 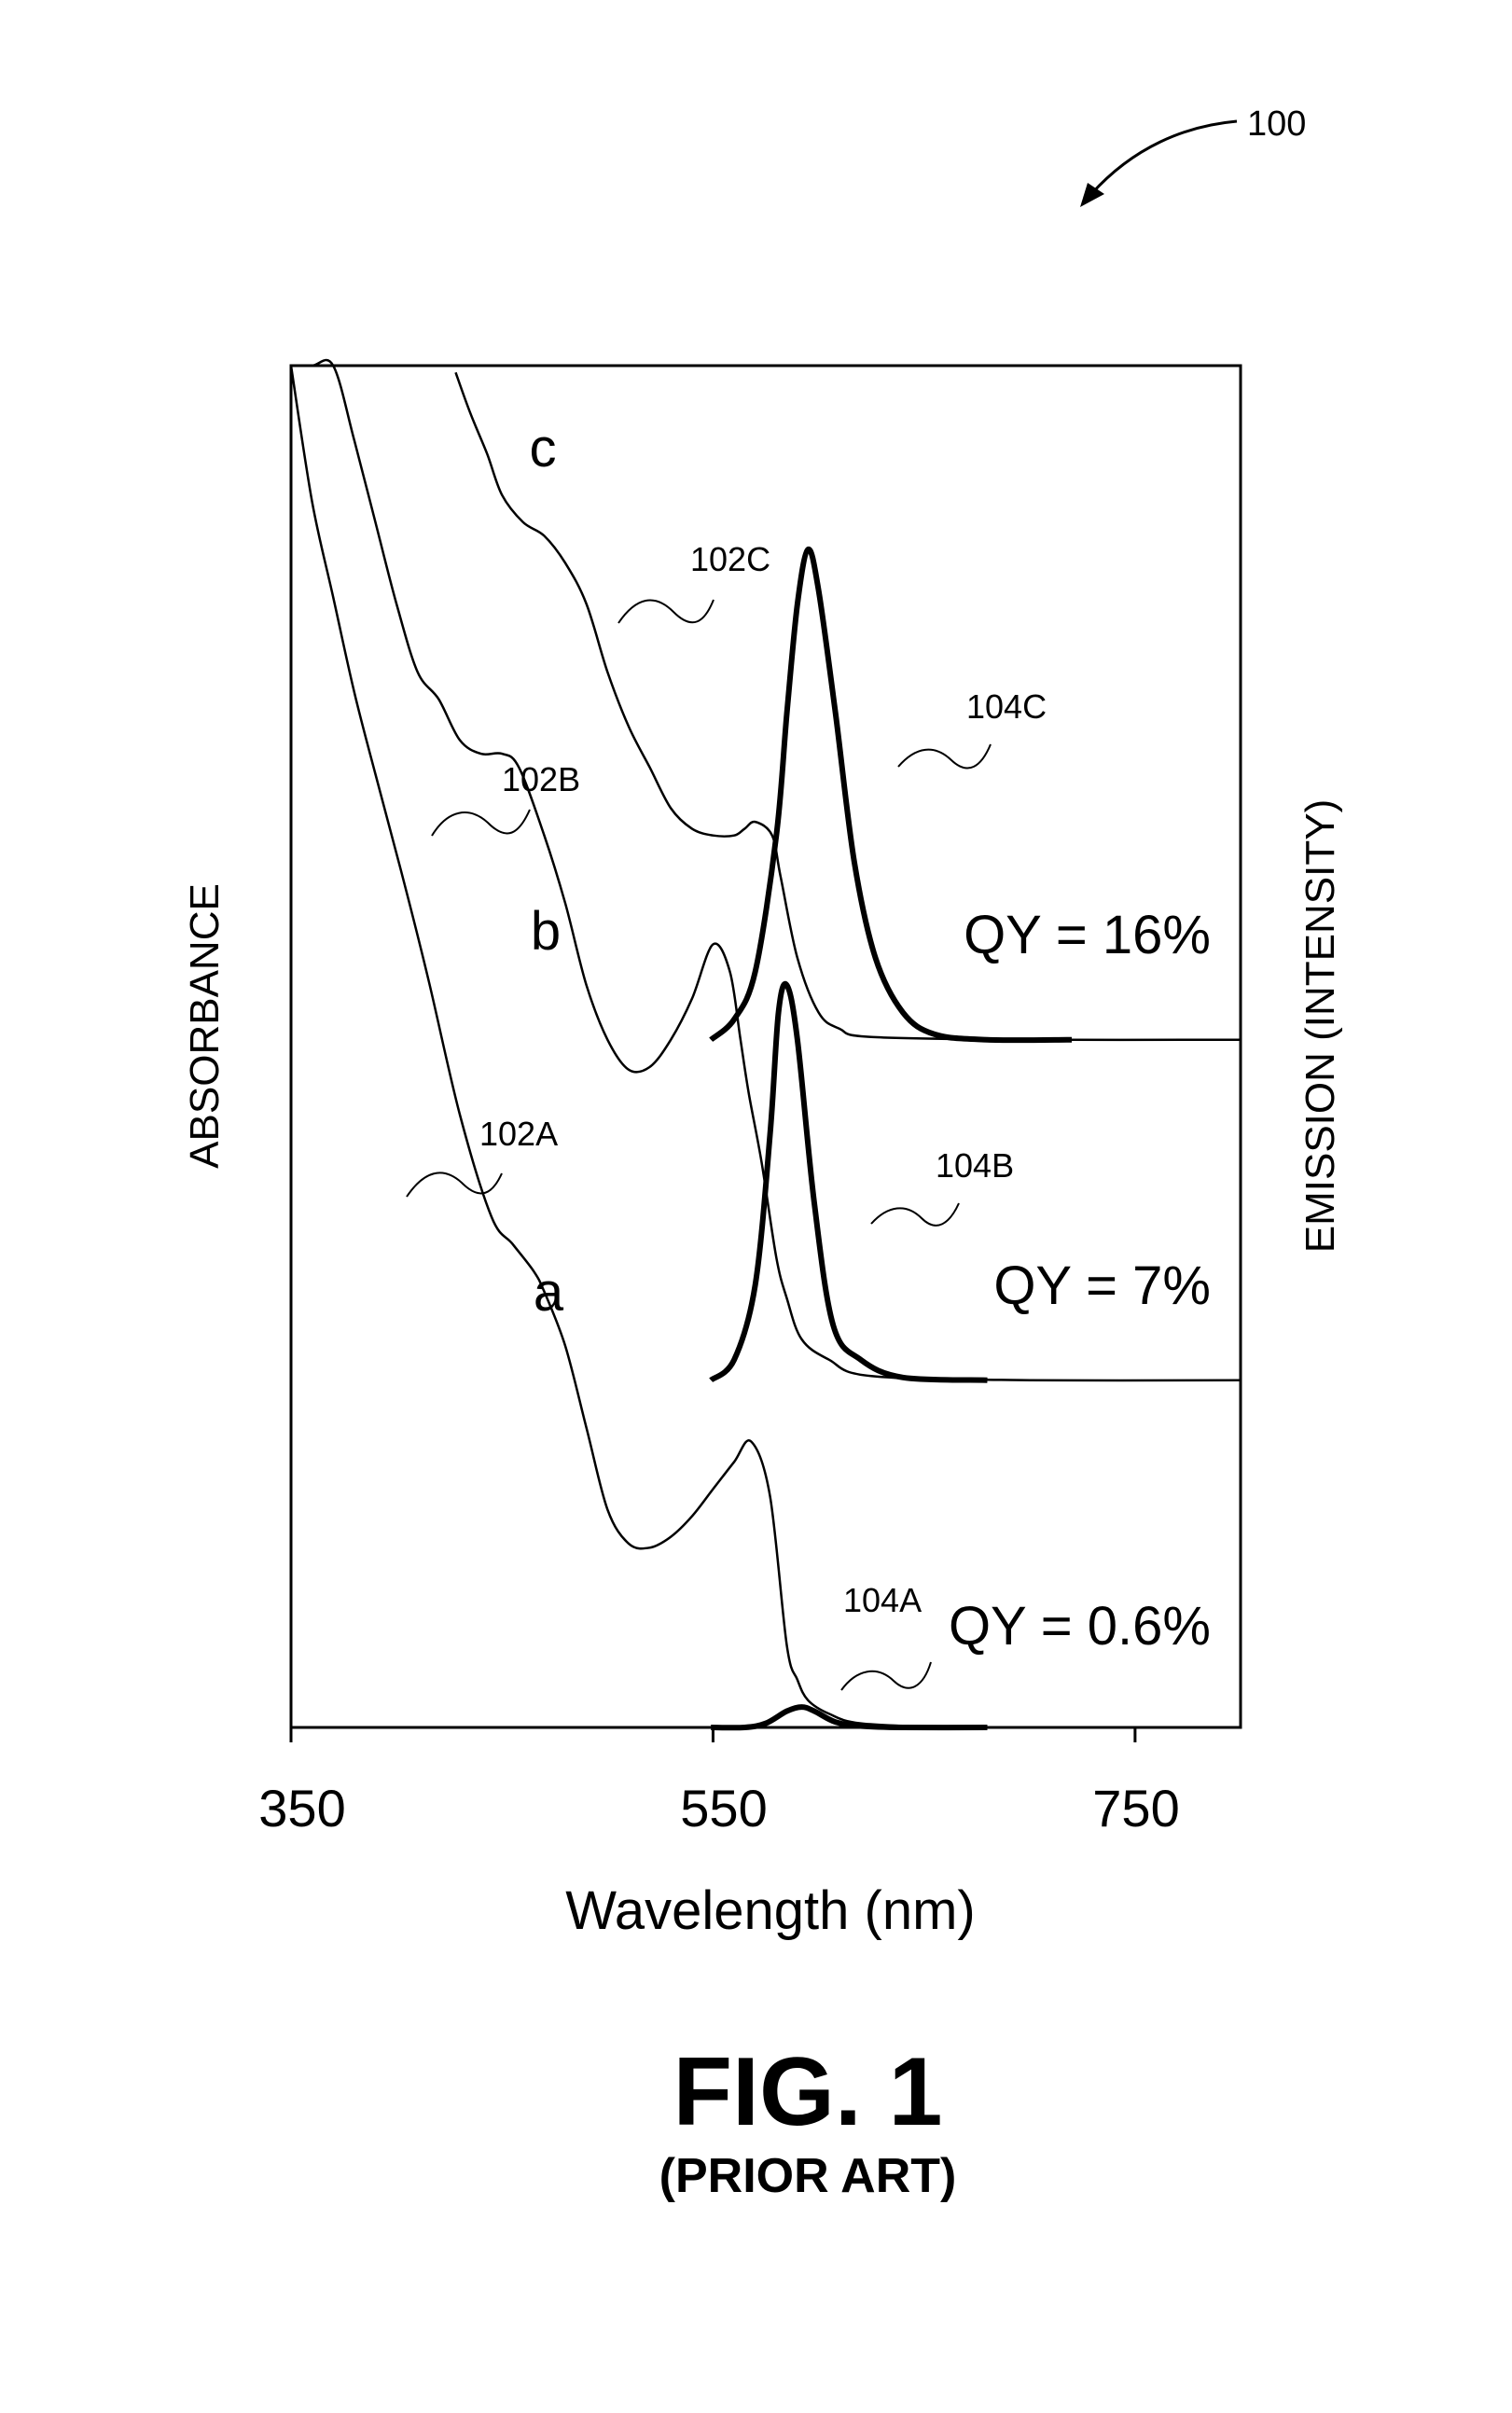 I want to click on emission-line-a, so click(x=849, y=1717).